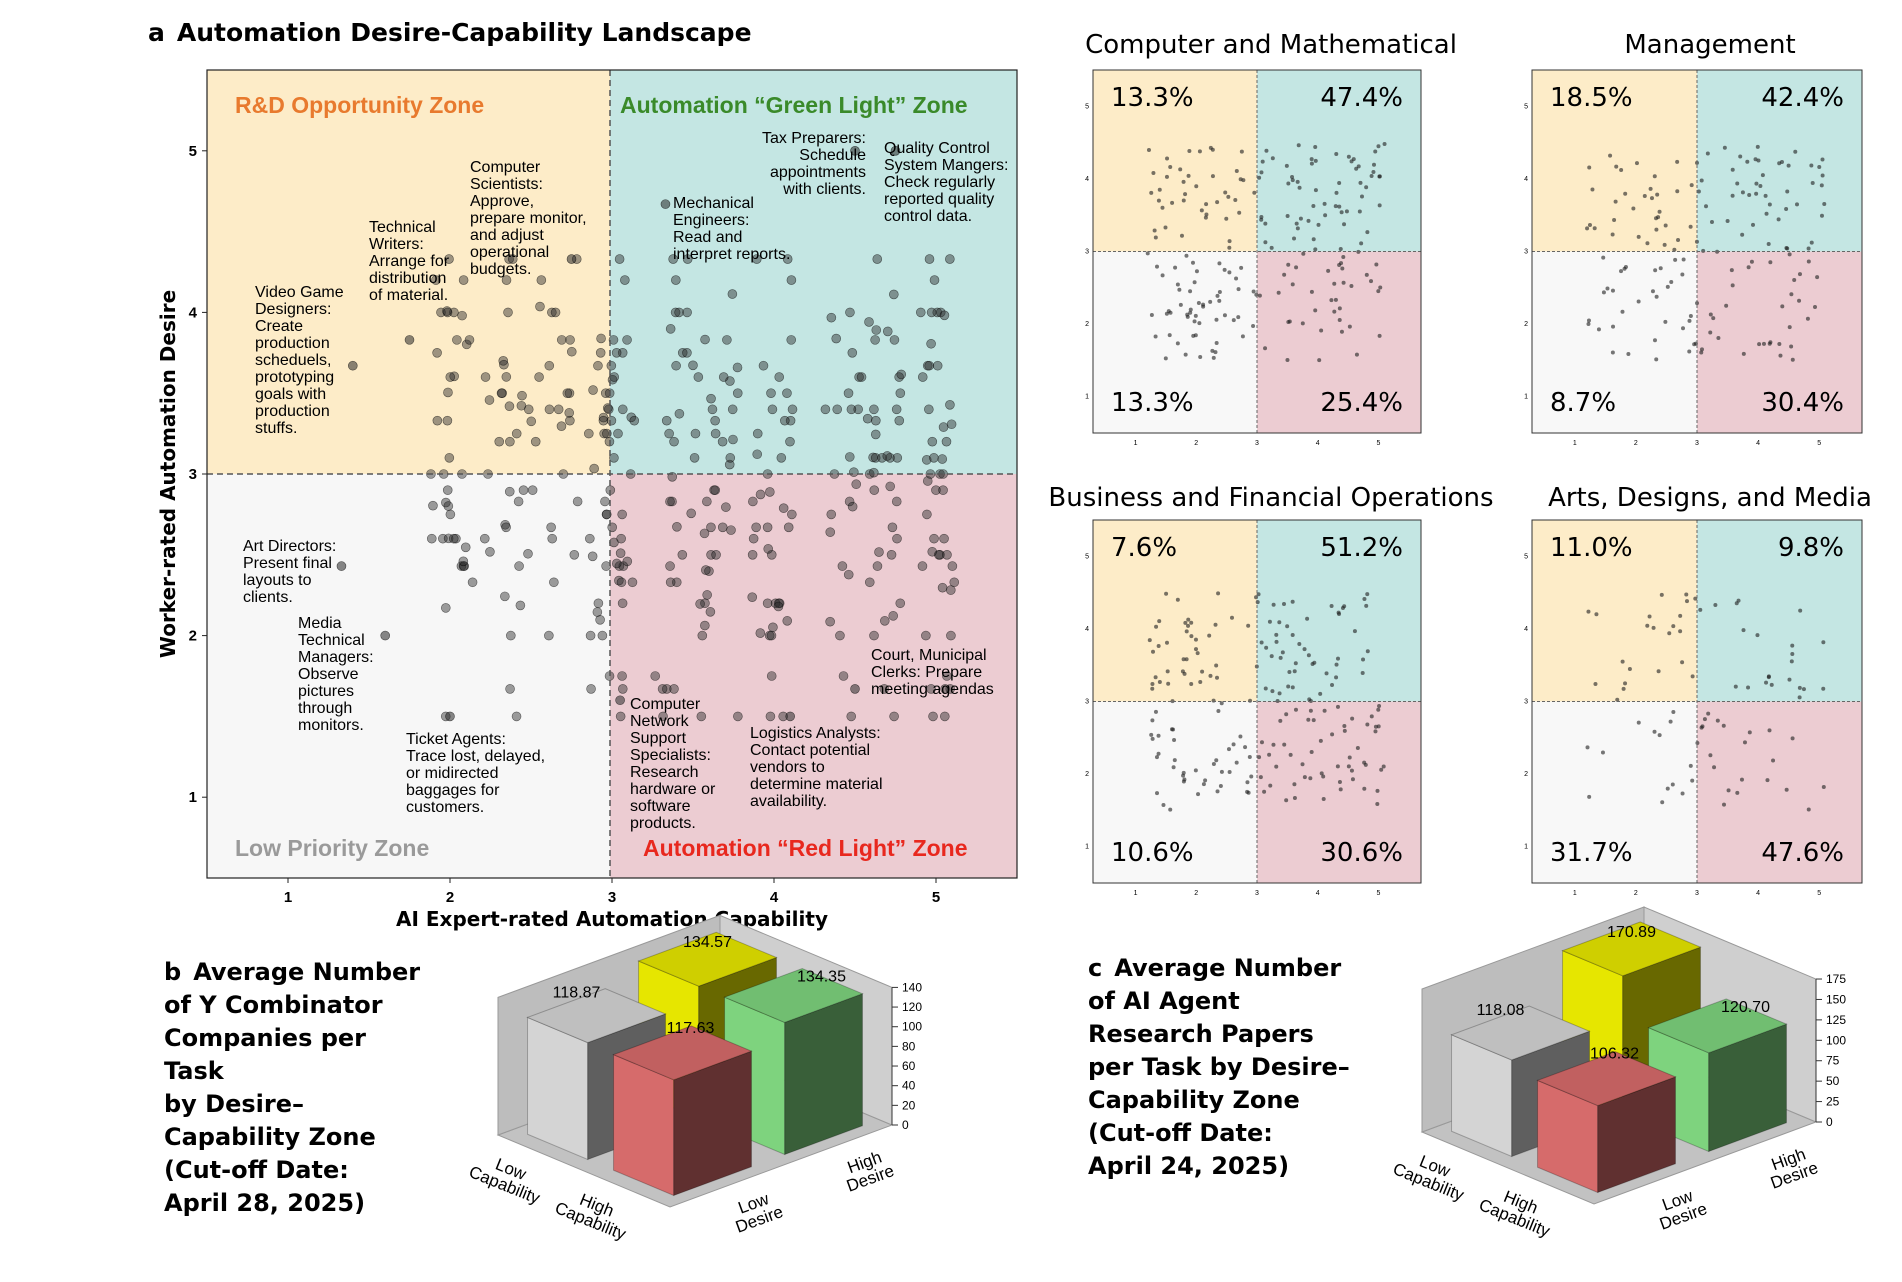  Describe the element at coordinates (660, 721) in the screenshot. I see `annotation-line: Network` at that location.